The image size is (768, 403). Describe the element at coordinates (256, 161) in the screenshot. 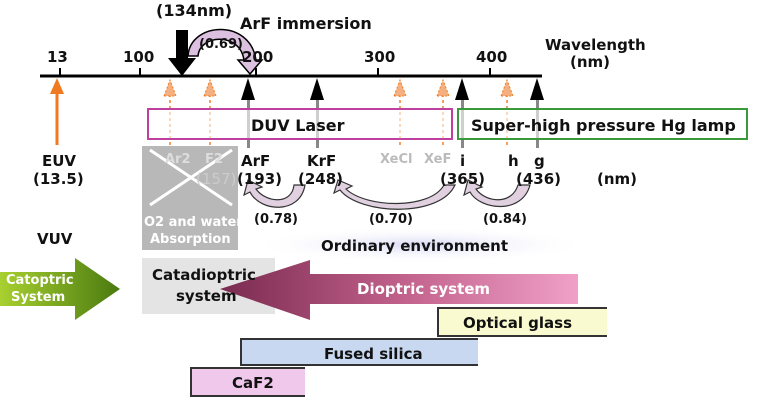

I see `source-arf: ArF` at that location.